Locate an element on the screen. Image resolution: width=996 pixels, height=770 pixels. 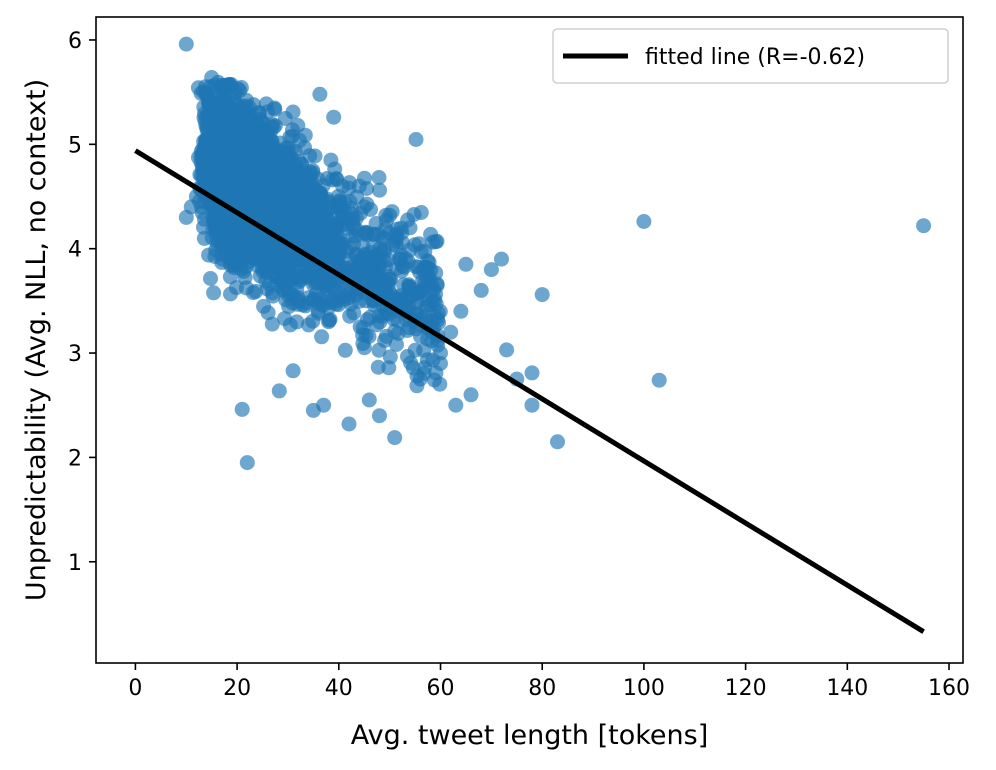
legend-box is located at coordinates (750, 56).